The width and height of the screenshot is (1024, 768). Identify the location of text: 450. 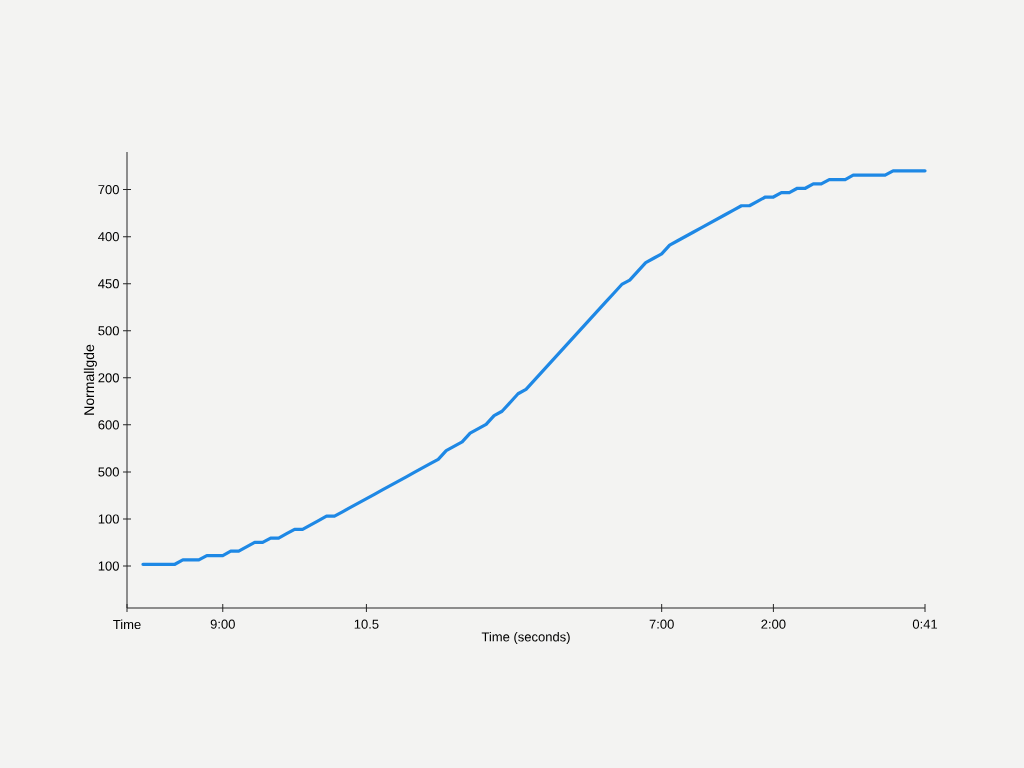
(108, 284).